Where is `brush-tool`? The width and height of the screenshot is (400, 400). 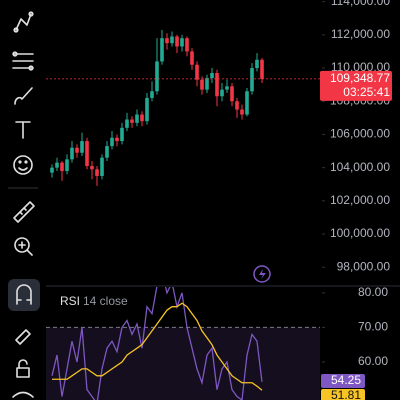 brush-tool is located at coordinates (23, 96).